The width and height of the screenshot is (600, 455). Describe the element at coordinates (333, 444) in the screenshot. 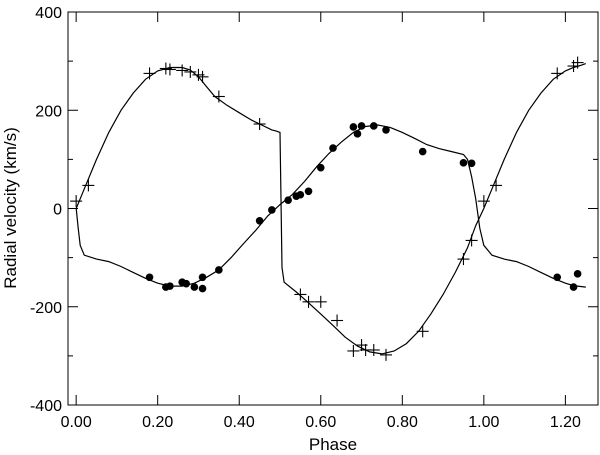

I see `x-axis-label: Phase` at that location.